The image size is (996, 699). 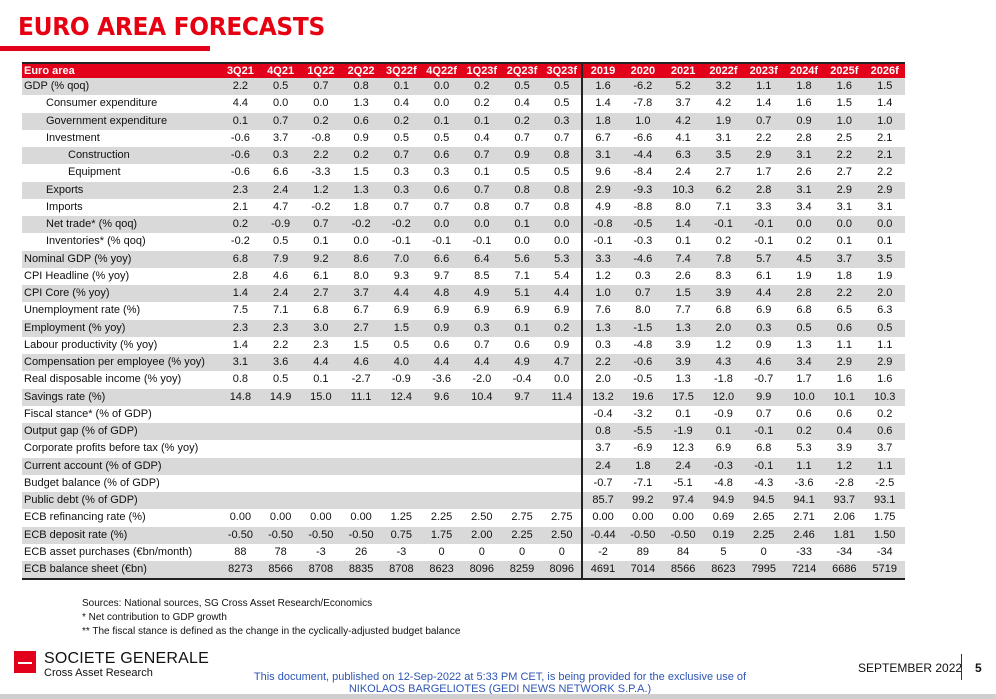 I want to click on annual-value: -8.4, so click(x=643, y=172).